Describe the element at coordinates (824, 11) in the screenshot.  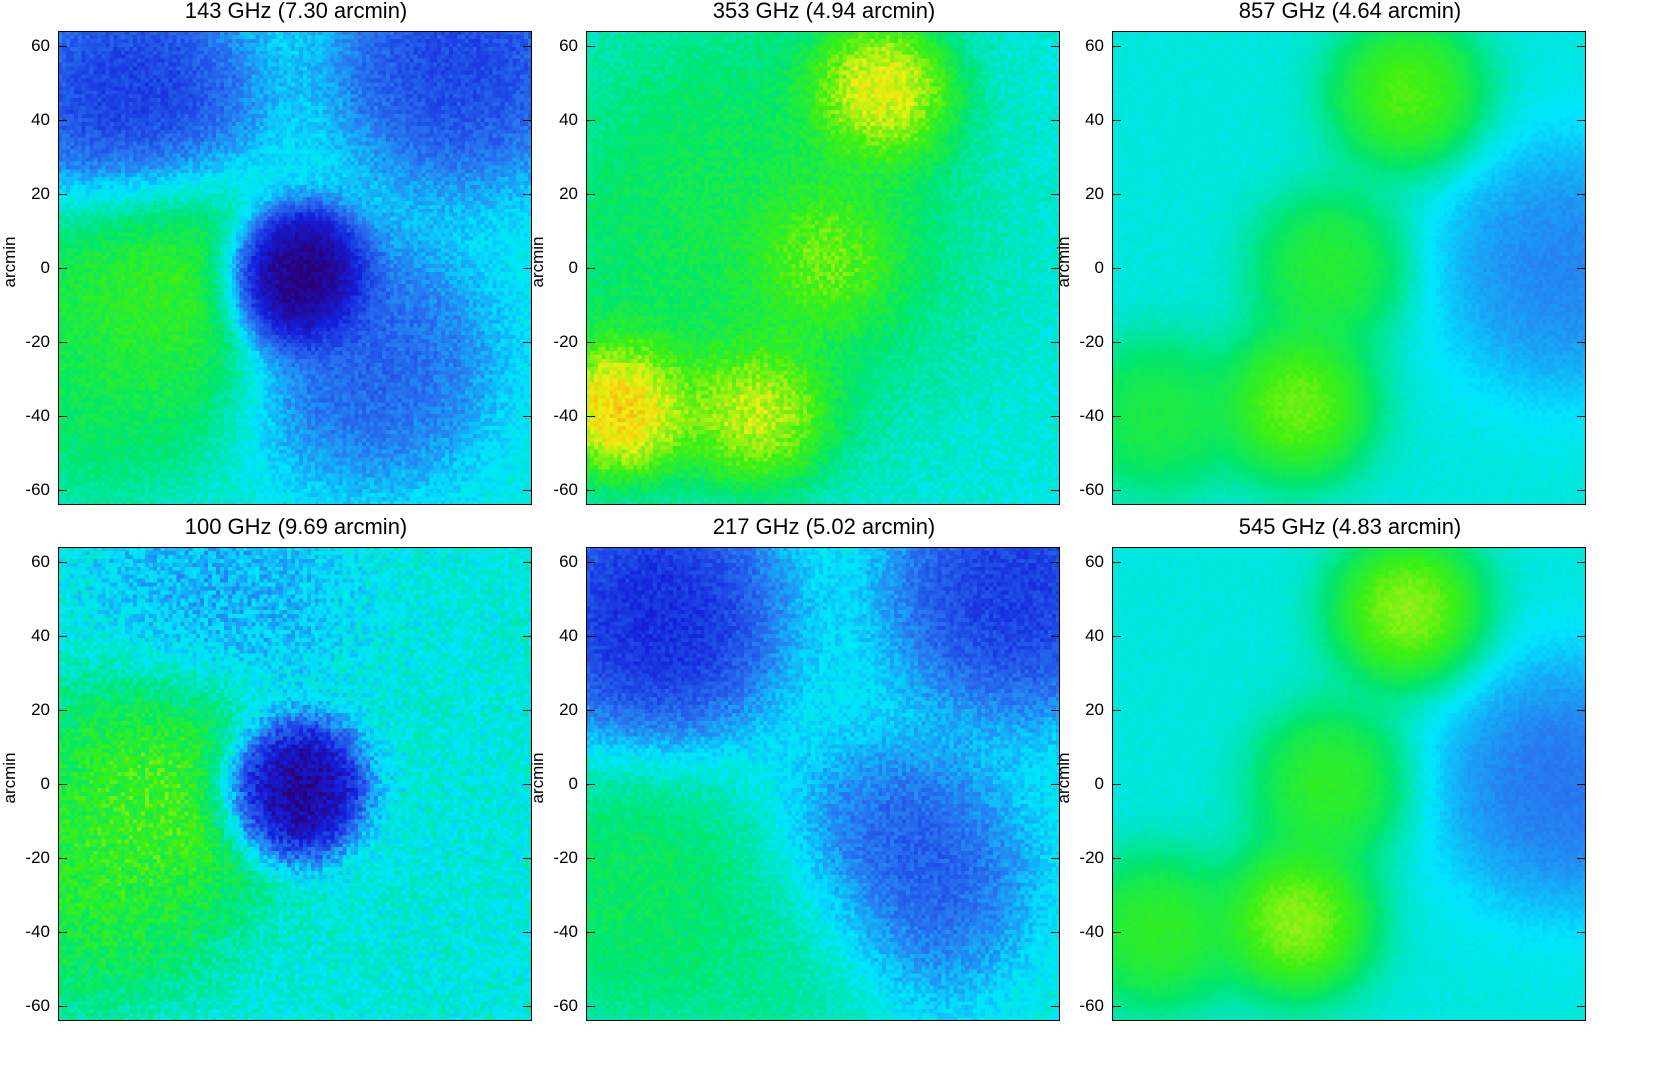
I see `panel-title: 353 GHz (4.94 arcmin)` at that location.